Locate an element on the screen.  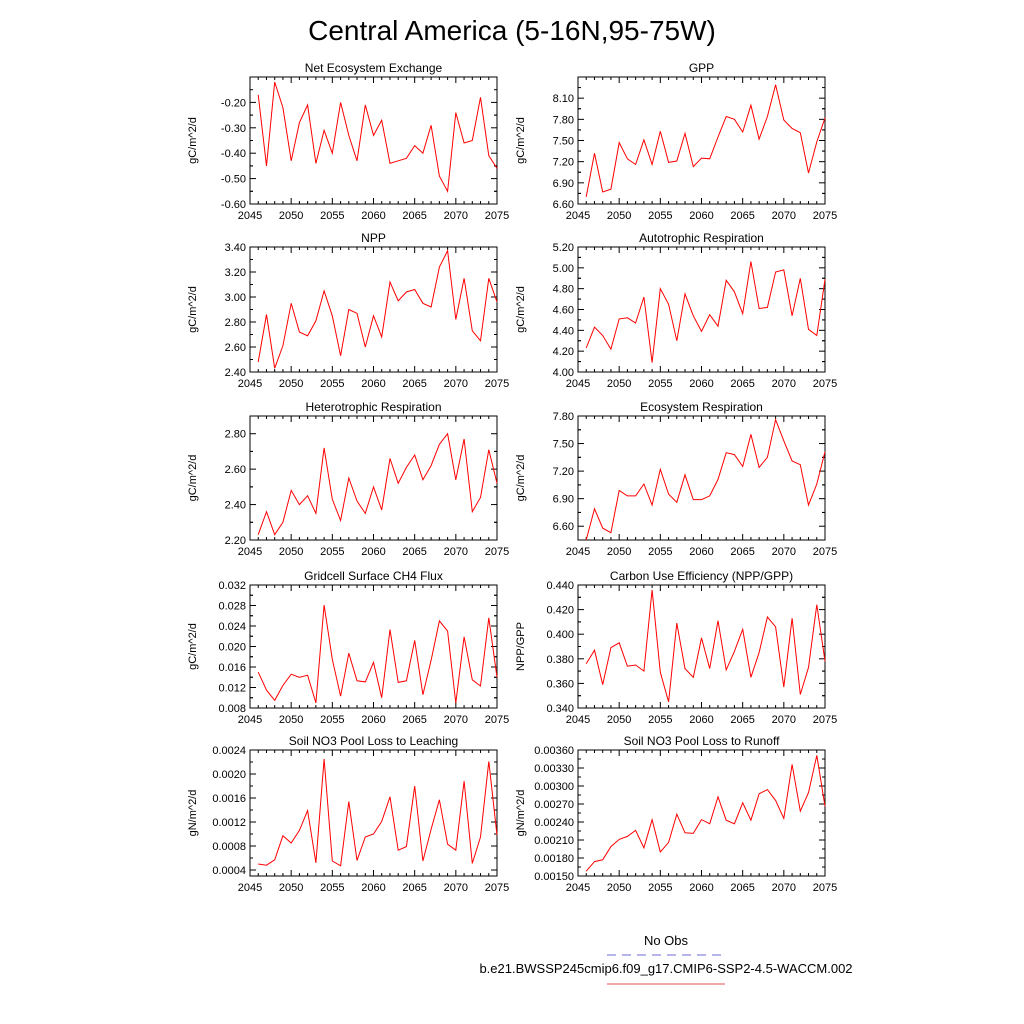
y-tick-label: -0.40 is located at coordinates (233, 154).